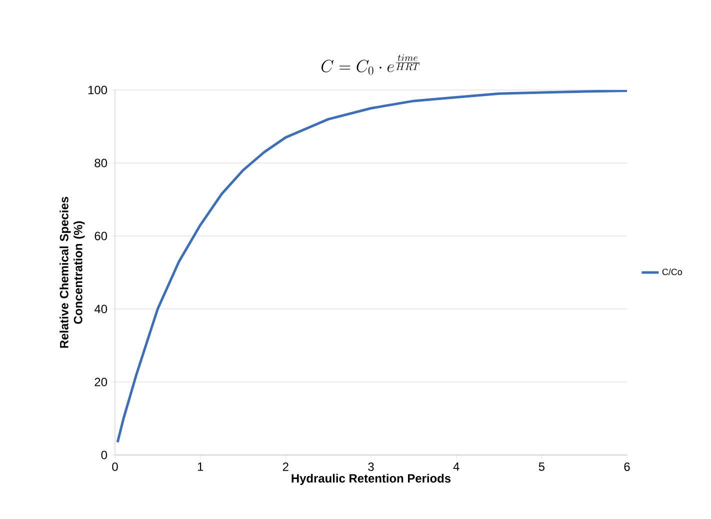 The image size is (711, 519). I want to click on x-tick-label: 3, so click(371, 466).